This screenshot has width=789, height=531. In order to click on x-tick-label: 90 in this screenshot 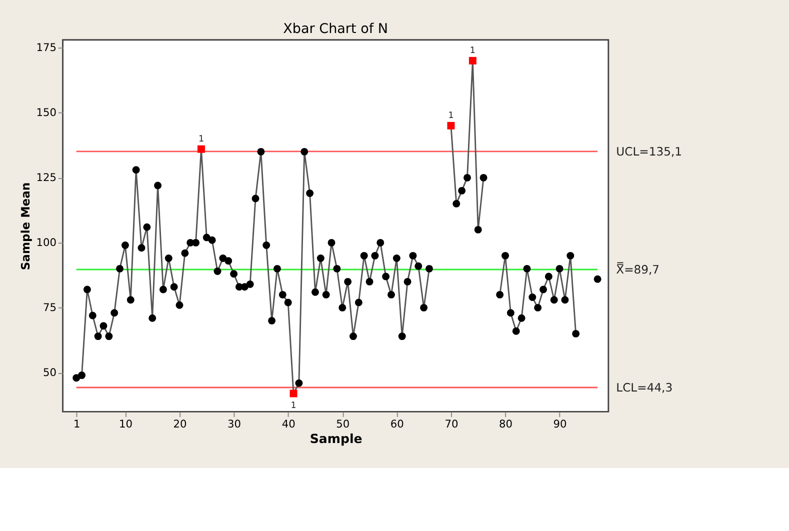, I will do `click(560, 424)`.